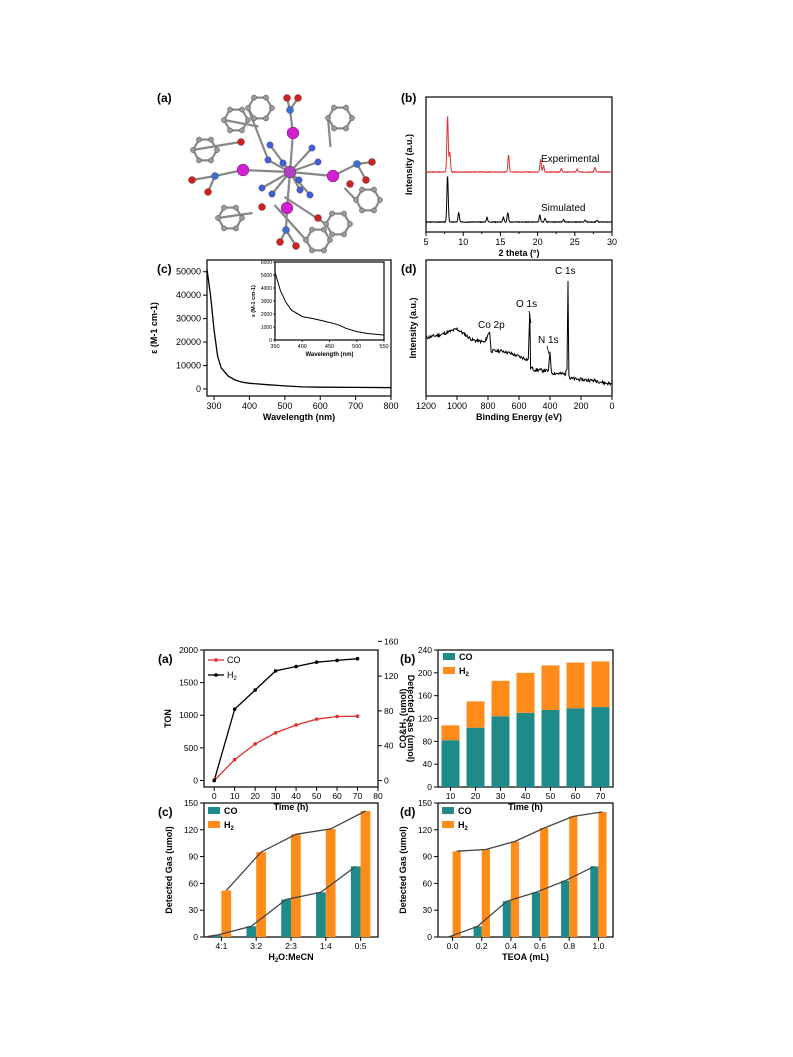 This screenshot has height=1057, width=793. Describe the element at coordinates (525, 957) in the screenshot. I see `x-axis-label: TEOA (mL)` at that location.